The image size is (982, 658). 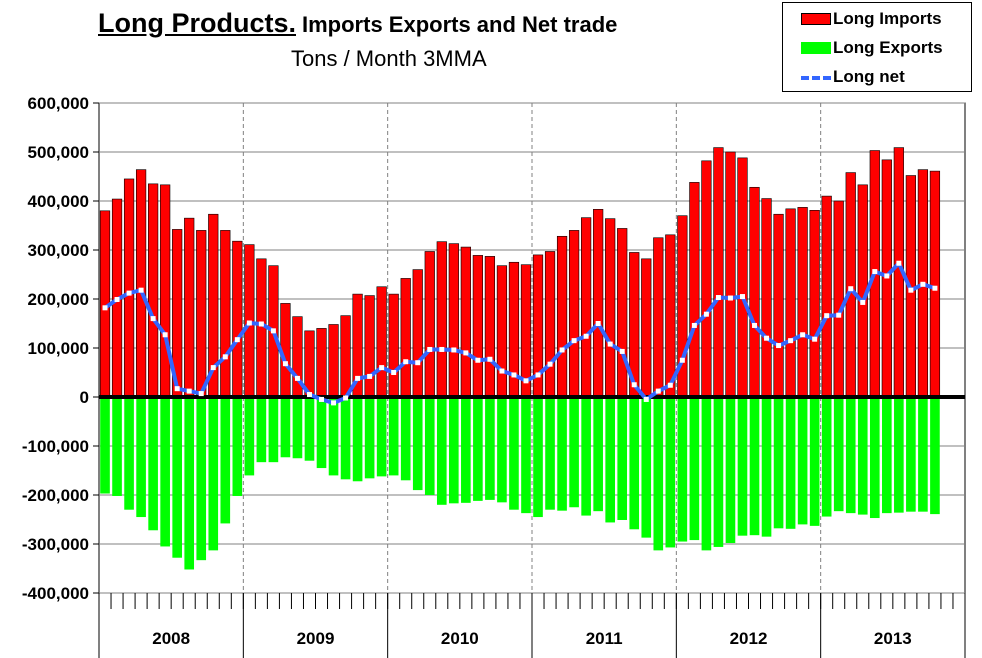 What do you see at coordinates (460, 24) in the screenshot?
I see `chart-title-rest: Imports Exports and Net trade` at bounding box center [460, 24].